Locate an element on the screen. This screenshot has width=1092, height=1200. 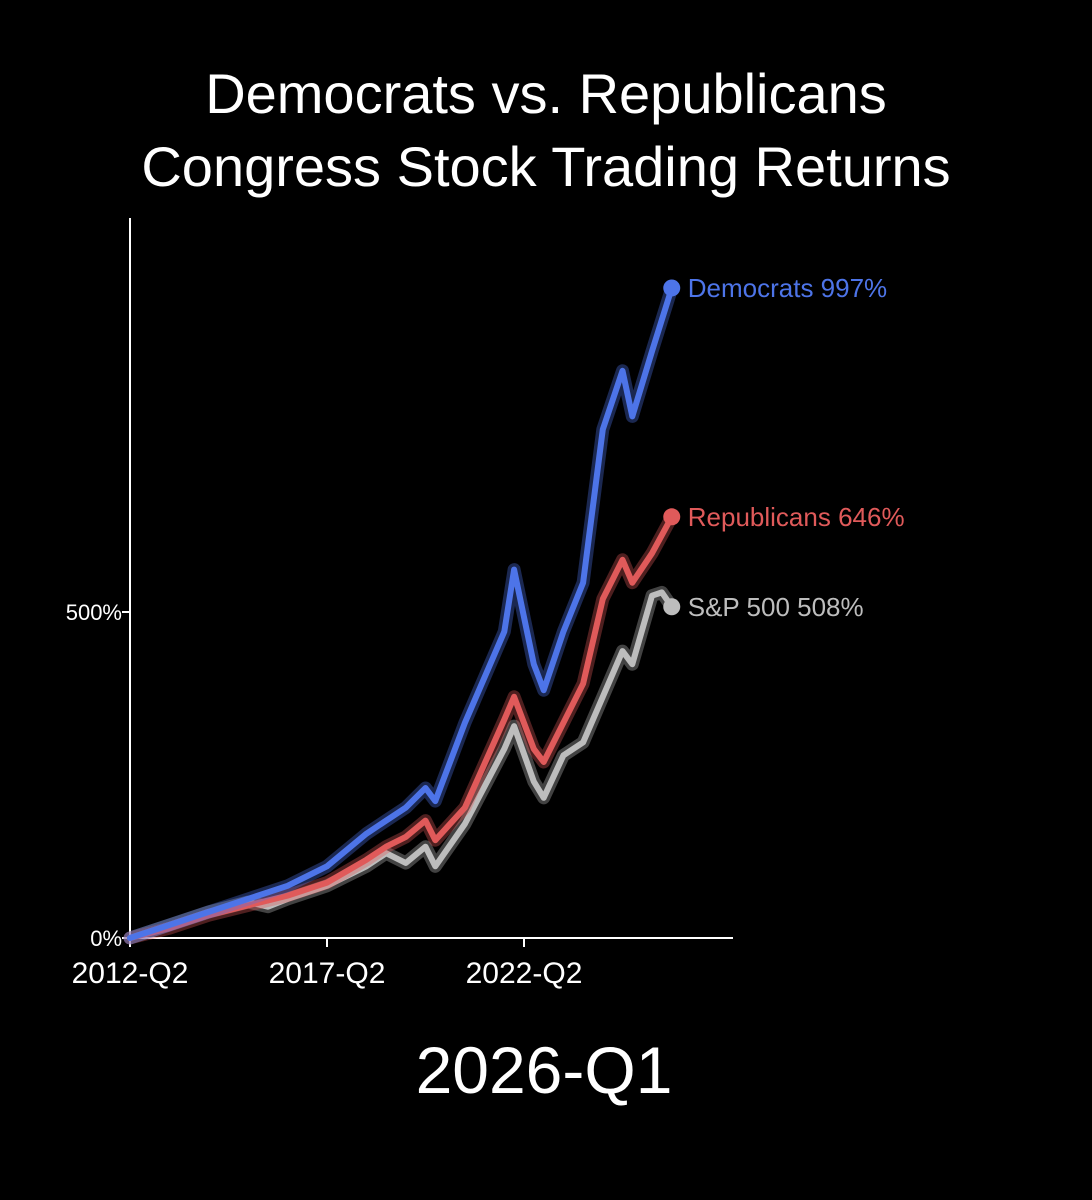
republicans-series-label: Republicans 646% is located at coordinates (796, 517).